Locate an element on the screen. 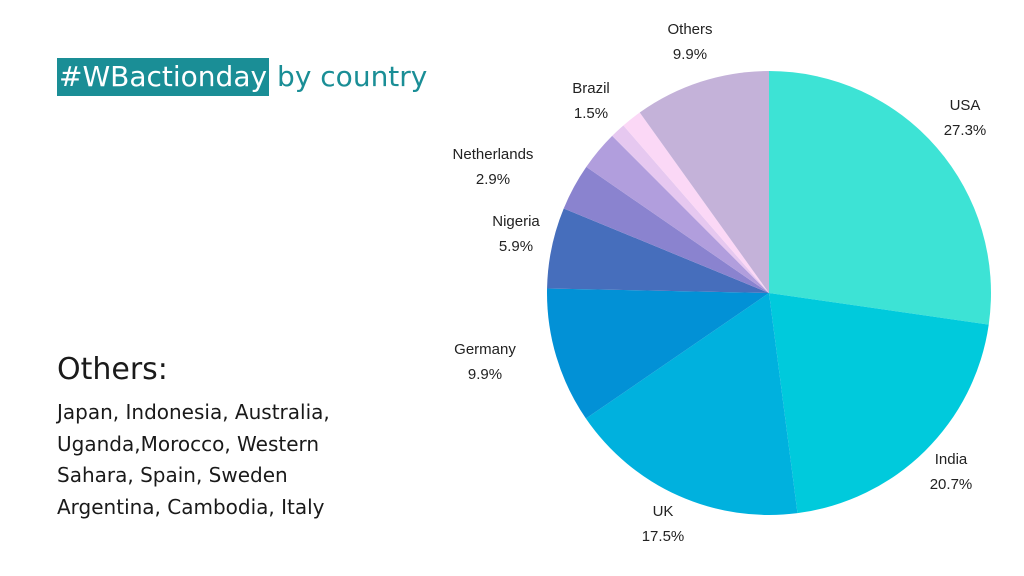  pie-slice-nigeria is located at coordinates (658, 250).